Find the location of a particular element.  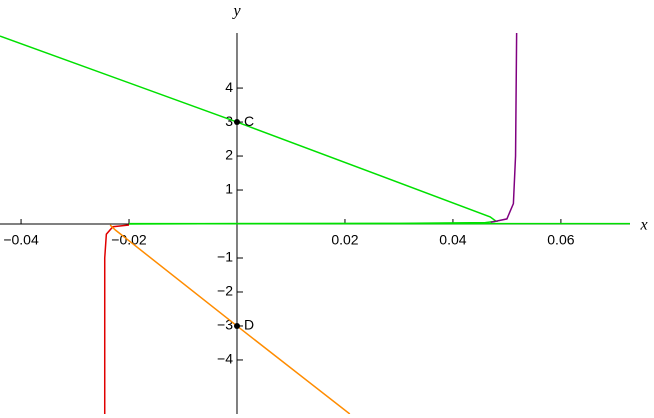

y-tick-label: −3 is located at coordinates (225, 325).